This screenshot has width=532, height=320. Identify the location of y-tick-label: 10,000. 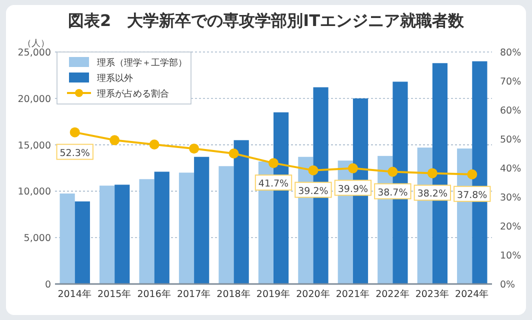
(34, 192).